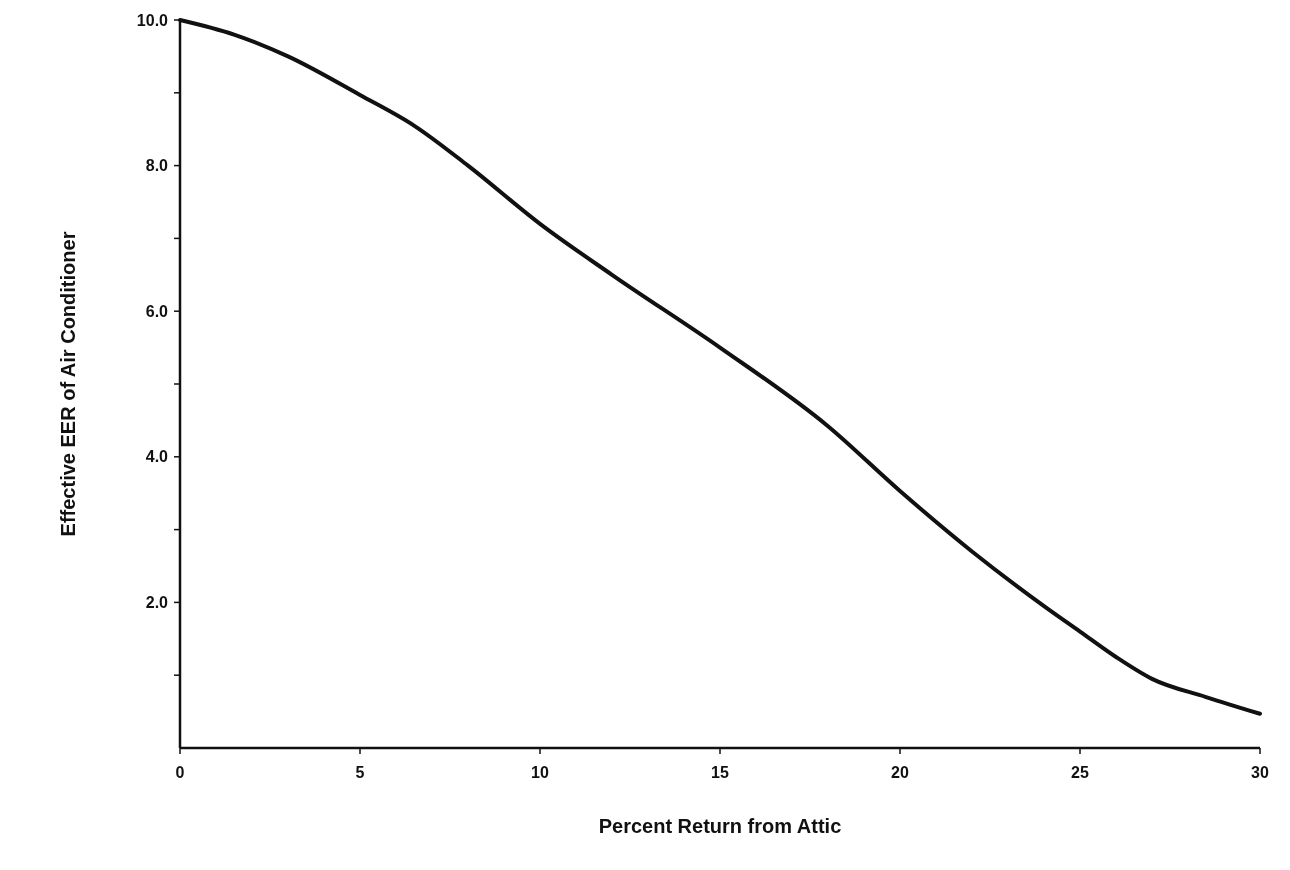  I want to click on y-tick-label: 4.0, so click(157, 457).